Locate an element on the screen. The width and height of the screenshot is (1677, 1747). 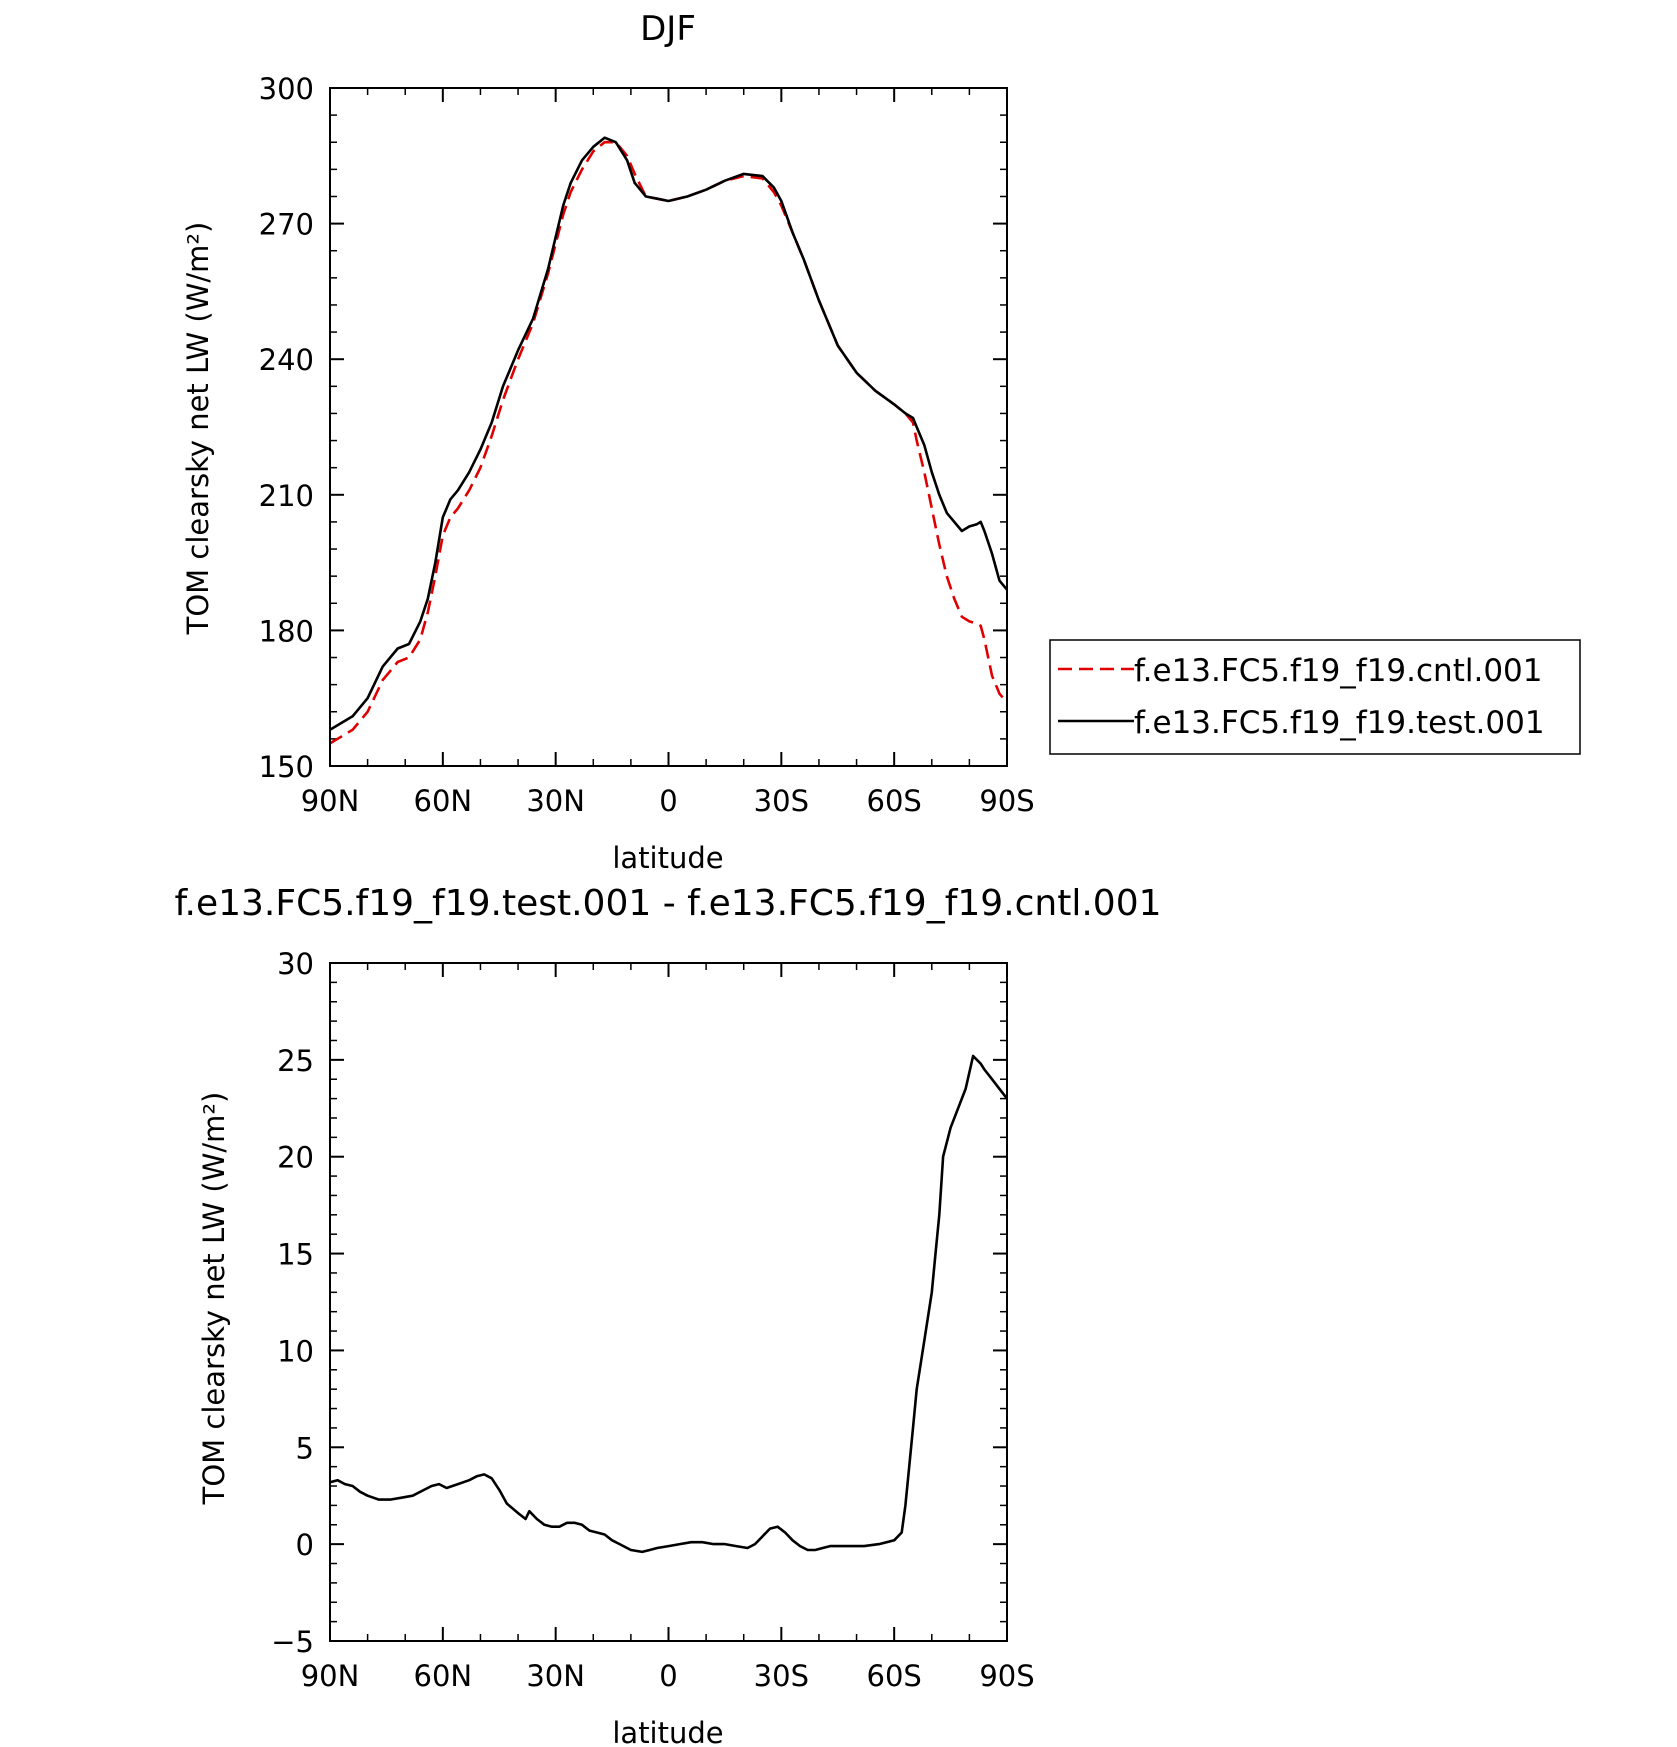
bottom-data-lines is located at coordinates (669, 1304).